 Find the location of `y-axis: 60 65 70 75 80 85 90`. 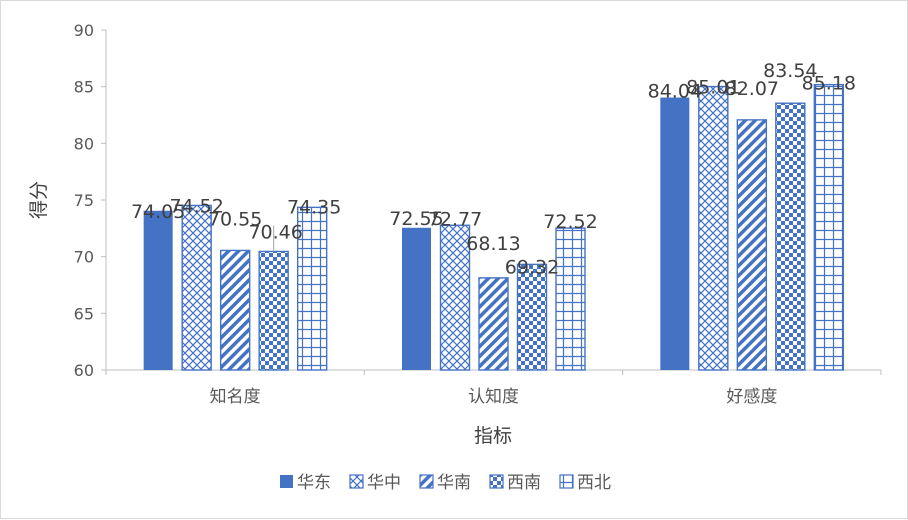

y-axis: 60 65 70 75 80 85 90 is located at coordinates (90, 200).